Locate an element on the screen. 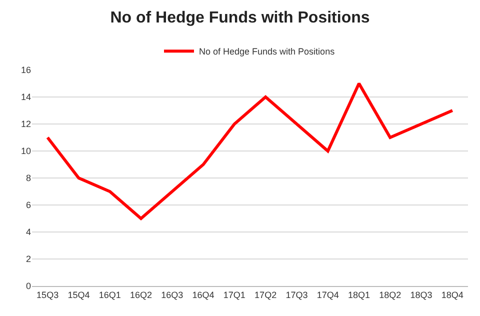 The image size is (480, 316). y-tick-label: 2 is located at coordinates (28, 259).